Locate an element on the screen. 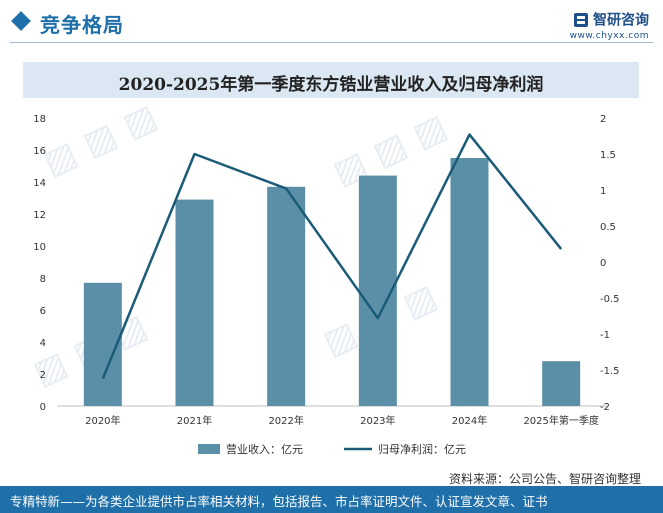 Image resolution: width=663 pixels, height=513 pixels. right-tick-label: 0 is located at coordinates (603, 263).